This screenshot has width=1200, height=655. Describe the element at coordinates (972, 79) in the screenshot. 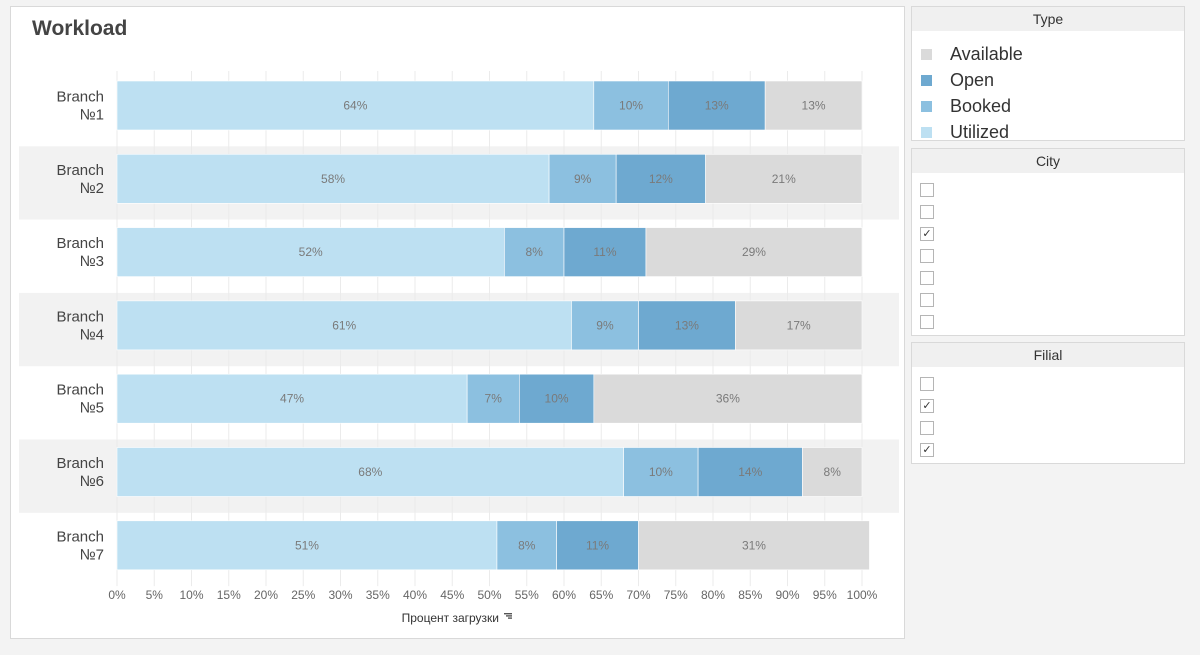

I see `legend-label: Open` at that location.